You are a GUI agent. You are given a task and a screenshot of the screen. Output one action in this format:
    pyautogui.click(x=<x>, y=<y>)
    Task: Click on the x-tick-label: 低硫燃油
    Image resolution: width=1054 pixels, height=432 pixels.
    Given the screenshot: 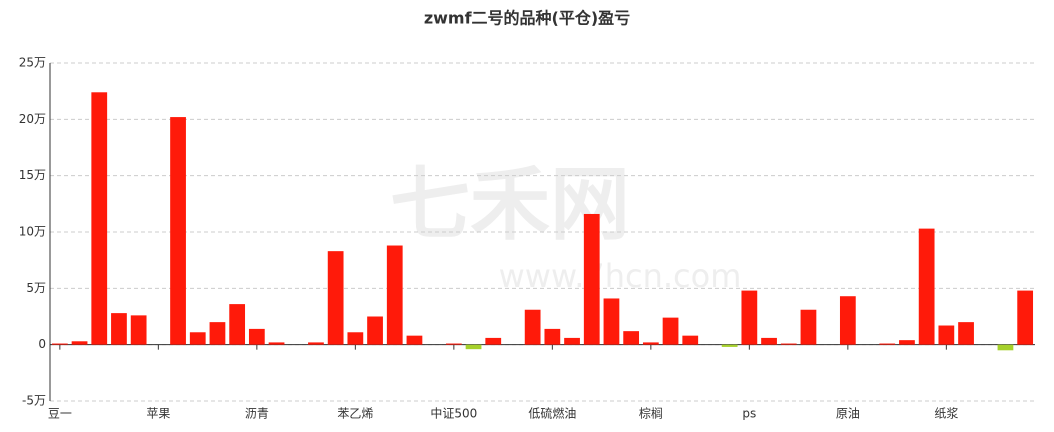 What is the action you would take?
    pyautogui.click(x=552, y=413)
    